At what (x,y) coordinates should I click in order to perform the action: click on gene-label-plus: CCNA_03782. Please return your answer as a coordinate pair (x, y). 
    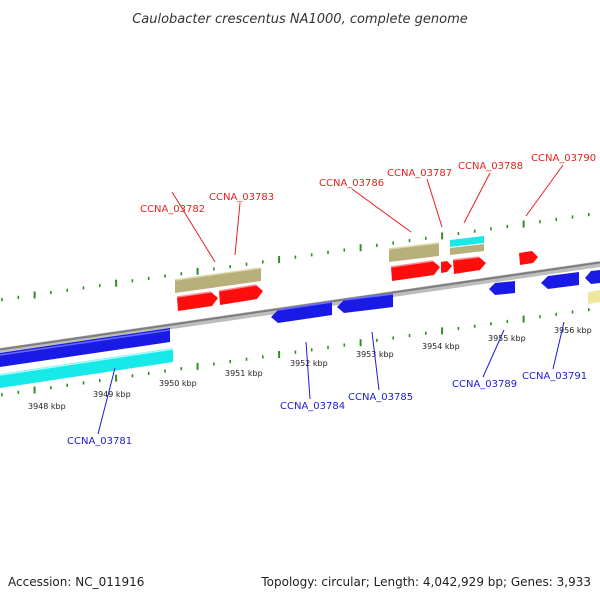
    Looking at the image, I should click on (172, 209).